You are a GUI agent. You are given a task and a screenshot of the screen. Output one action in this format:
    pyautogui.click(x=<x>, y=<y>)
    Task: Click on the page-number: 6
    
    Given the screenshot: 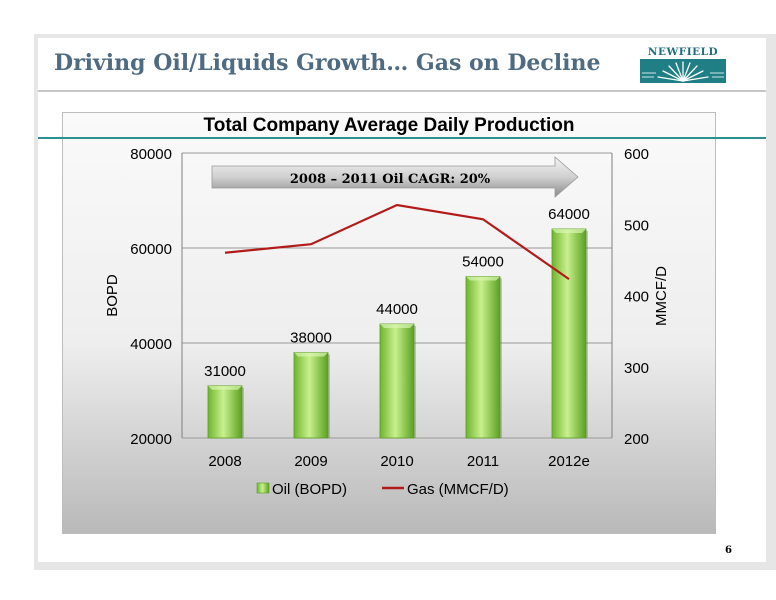 What is the action you would take?
    pyautogui.click(x=728, y=550)
    